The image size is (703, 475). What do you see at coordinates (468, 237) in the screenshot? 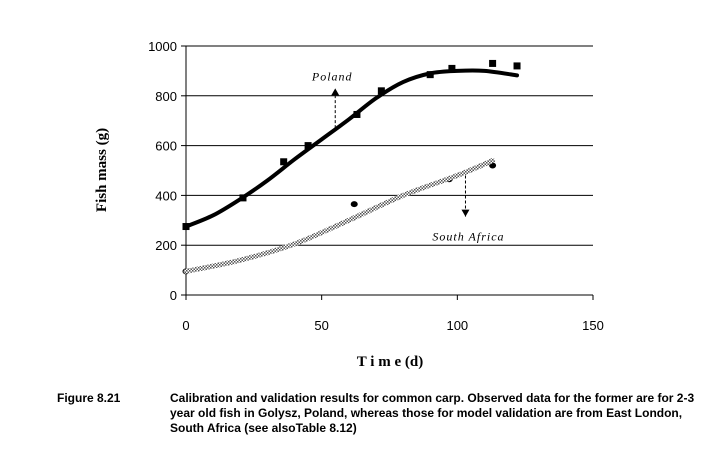
I see `annotation-label: South Africa` at bounding box center [468, 237].